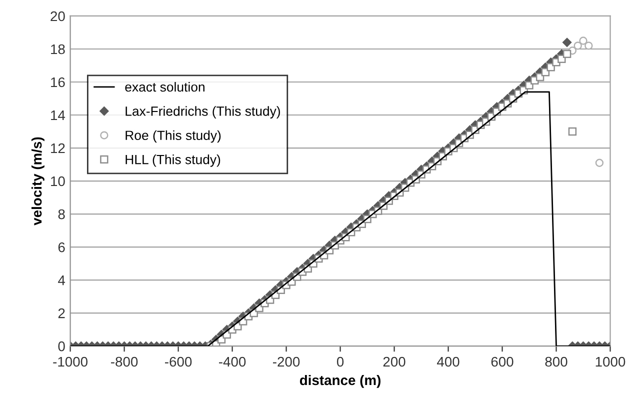 Image resolution: width=639 pixels, height=410 pixels. I want to click on y-tick-label: 14, so click(58, 115).